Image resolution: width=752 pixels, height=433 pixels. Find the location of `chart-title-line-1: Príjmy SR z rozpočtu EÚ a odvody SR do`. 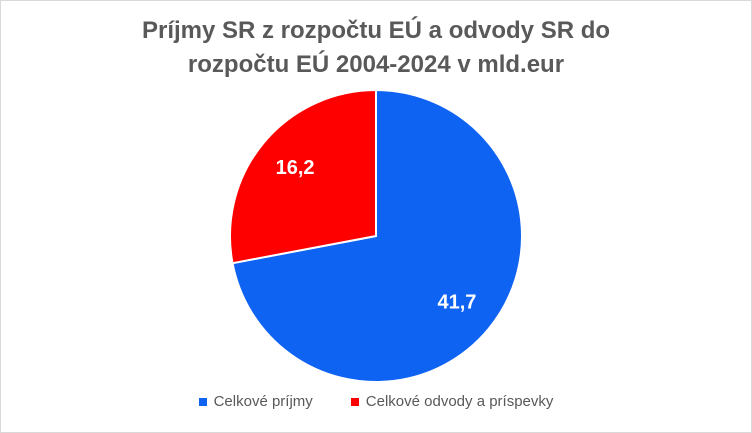

chart-title-line-1: Príjmy SR z rozpočtu EÚ a odvody SR do is located at coordinates (376, 30).